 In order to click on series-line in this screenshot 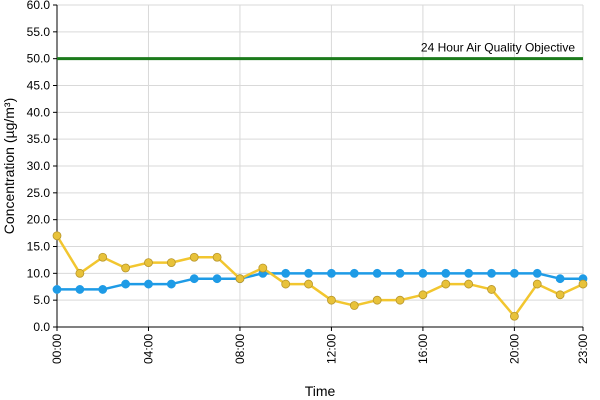, I will do `click(320, 281)`.